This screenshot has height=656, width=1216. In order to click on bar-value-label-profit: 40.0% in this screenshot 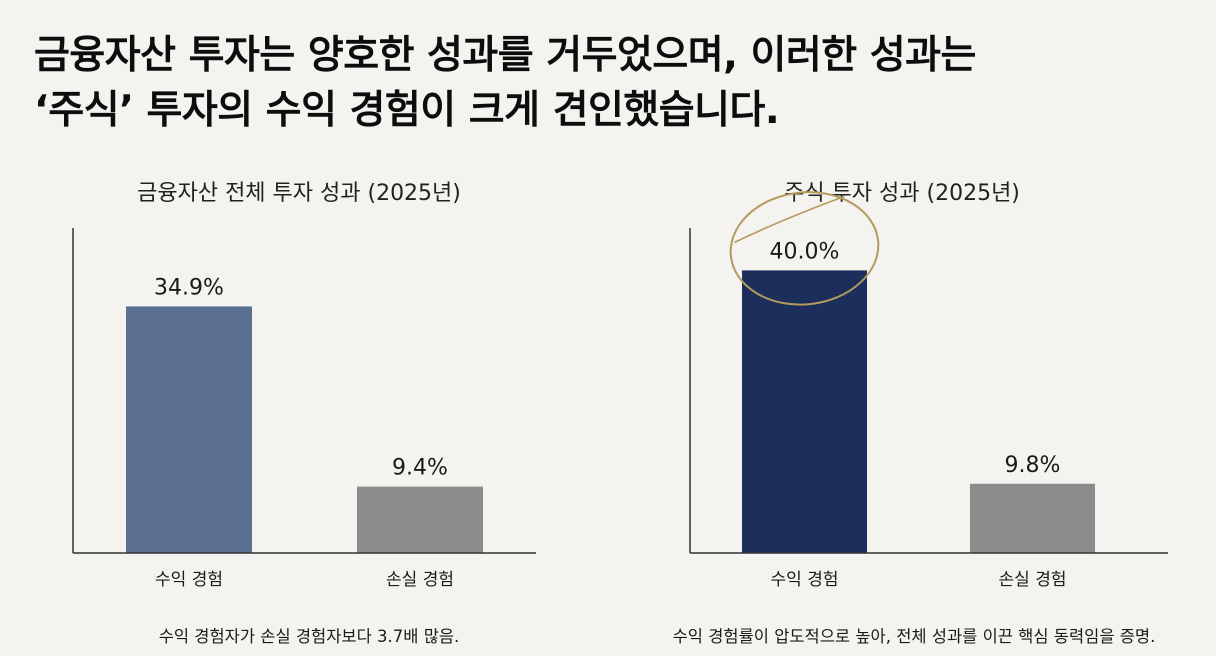, I will do `click(805, 251)`.